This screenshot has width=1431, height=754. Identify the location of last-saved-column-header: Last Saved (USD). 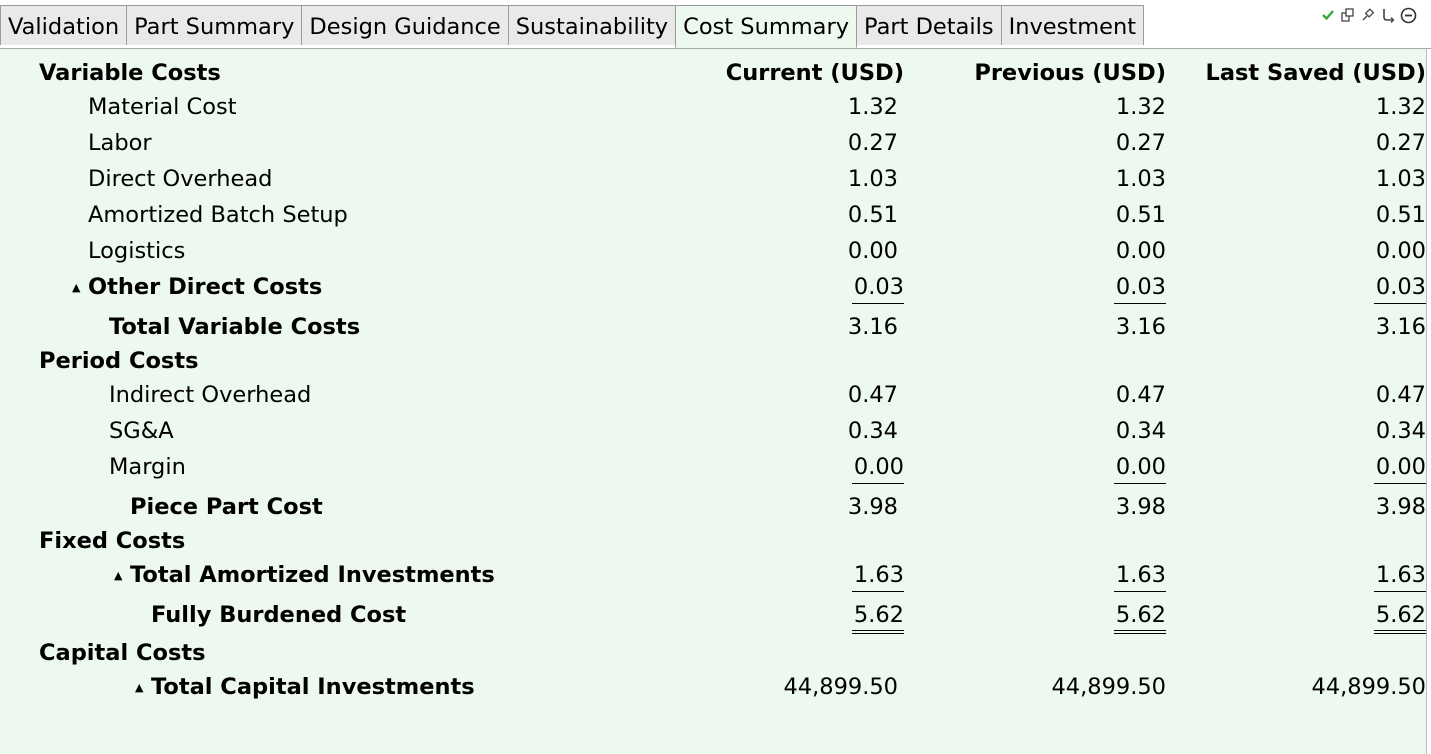
(1315, 73).